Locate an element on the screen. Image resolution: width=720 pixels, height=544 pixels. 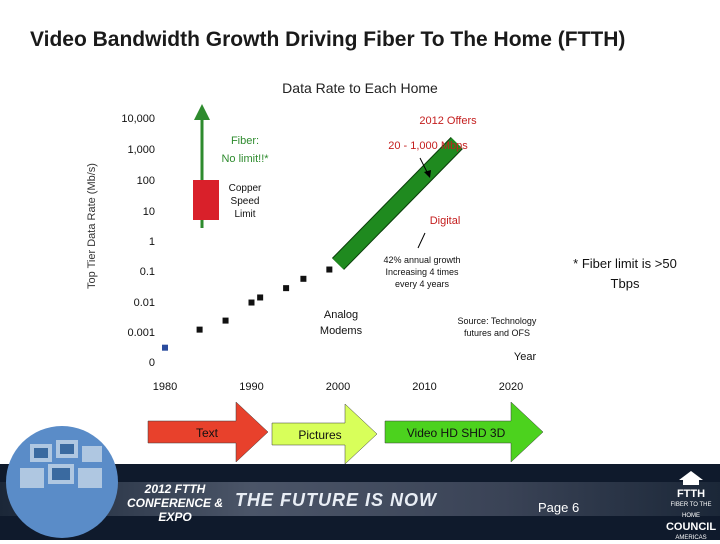
logo-sub: FIBER TO THE HOME is located at coordinates (691, 510).